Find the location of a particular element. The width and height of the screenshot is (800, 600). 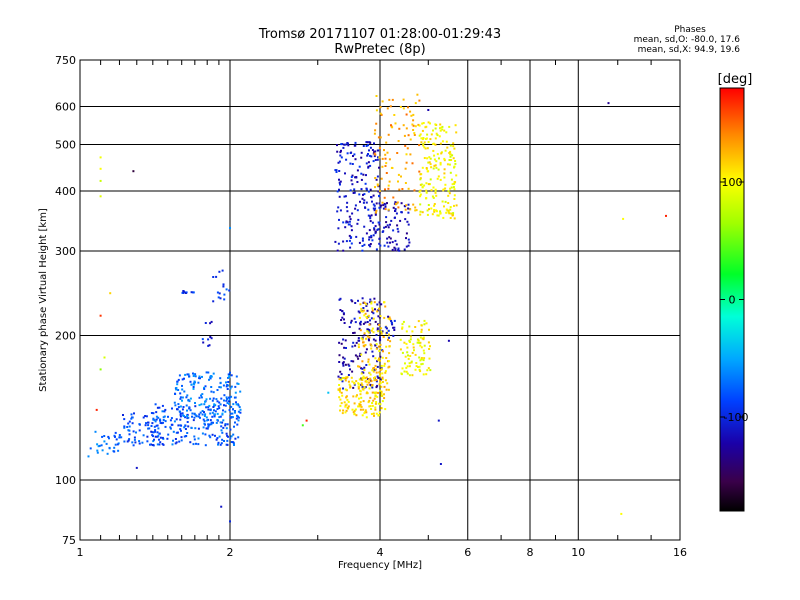

y-tick-label: 500 is located at coordinates (65, 145).